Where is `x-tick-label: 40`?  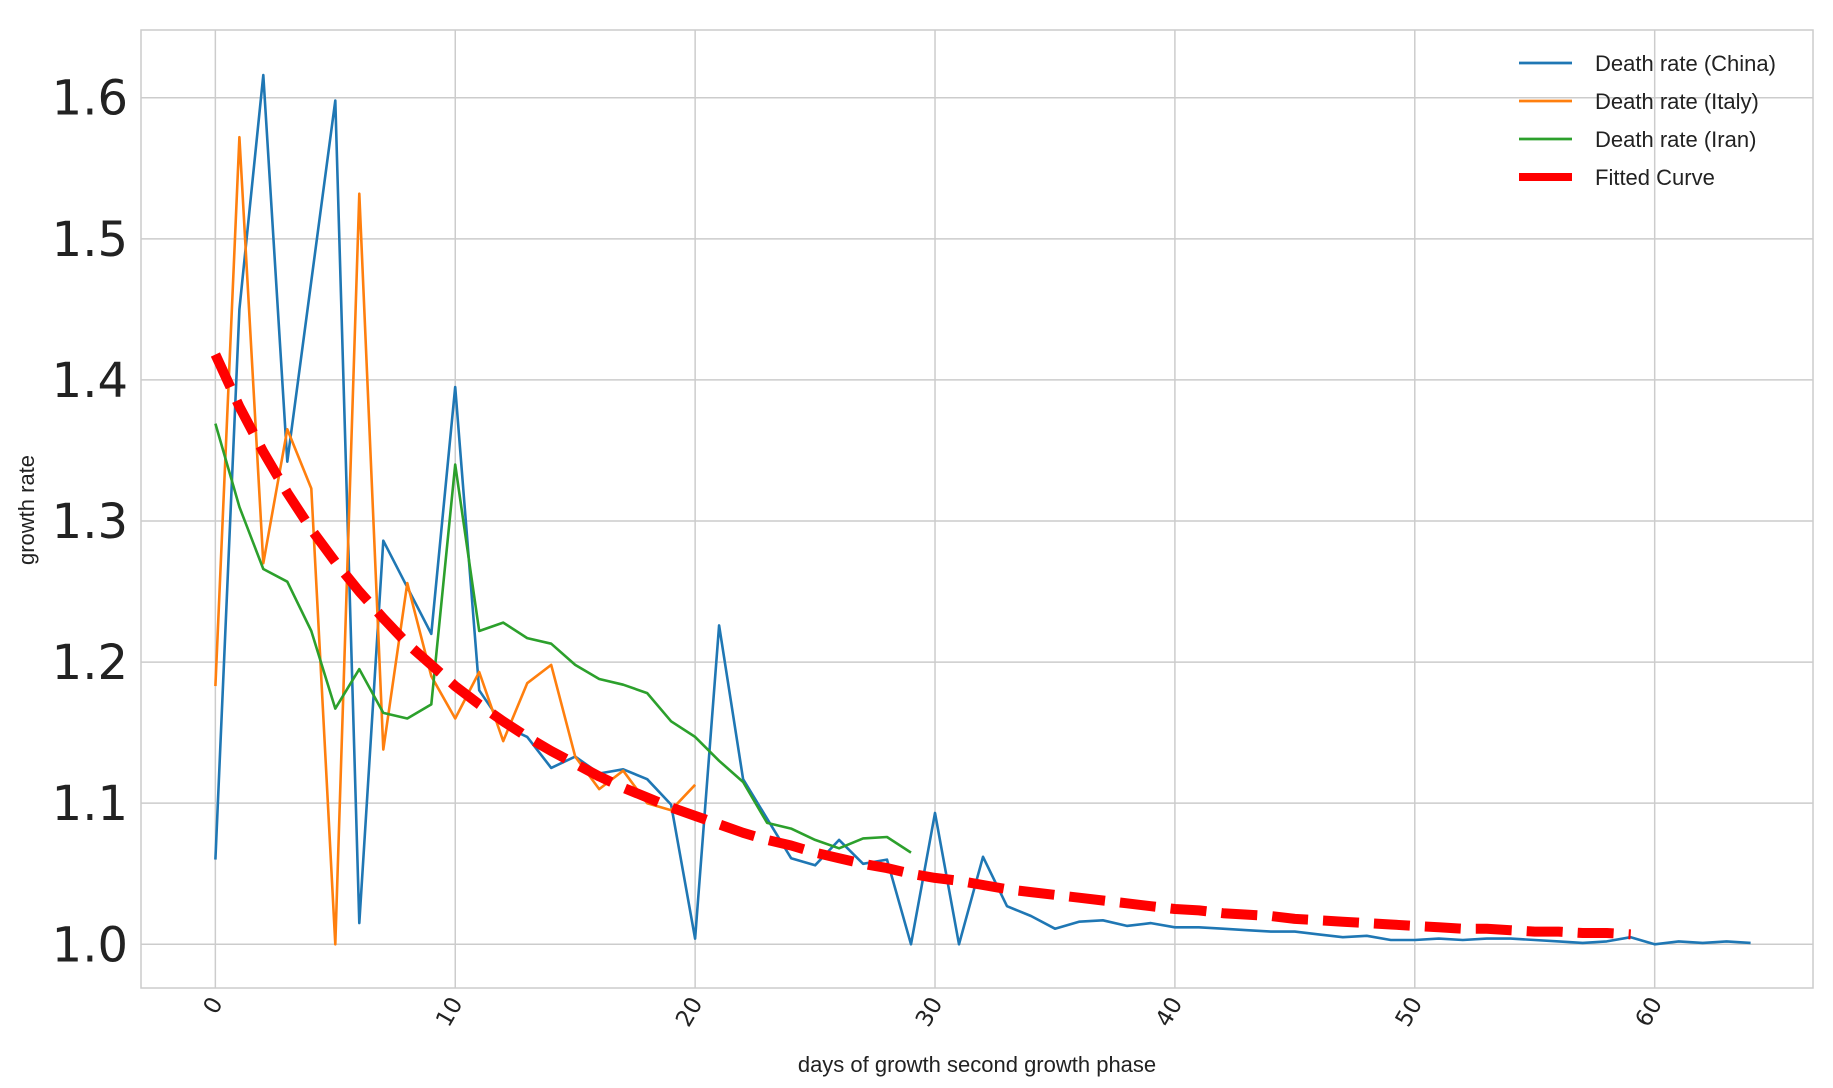 x-tick-label: 40 is located at coordinates (1169, 1012).